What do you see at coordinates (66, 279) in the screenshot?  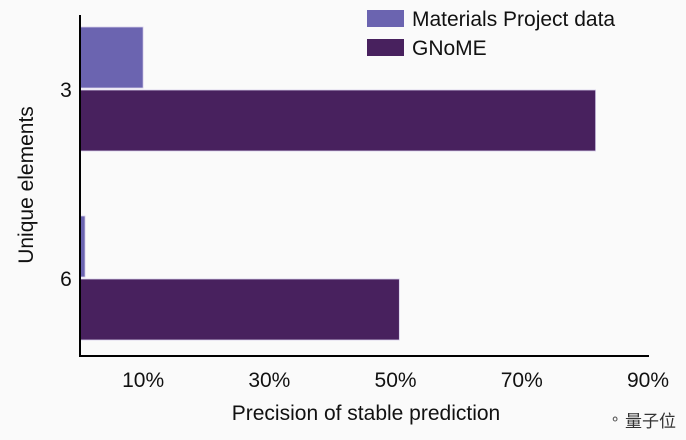 I see `y-tick-label: 6` at bounding box center [66, 279].